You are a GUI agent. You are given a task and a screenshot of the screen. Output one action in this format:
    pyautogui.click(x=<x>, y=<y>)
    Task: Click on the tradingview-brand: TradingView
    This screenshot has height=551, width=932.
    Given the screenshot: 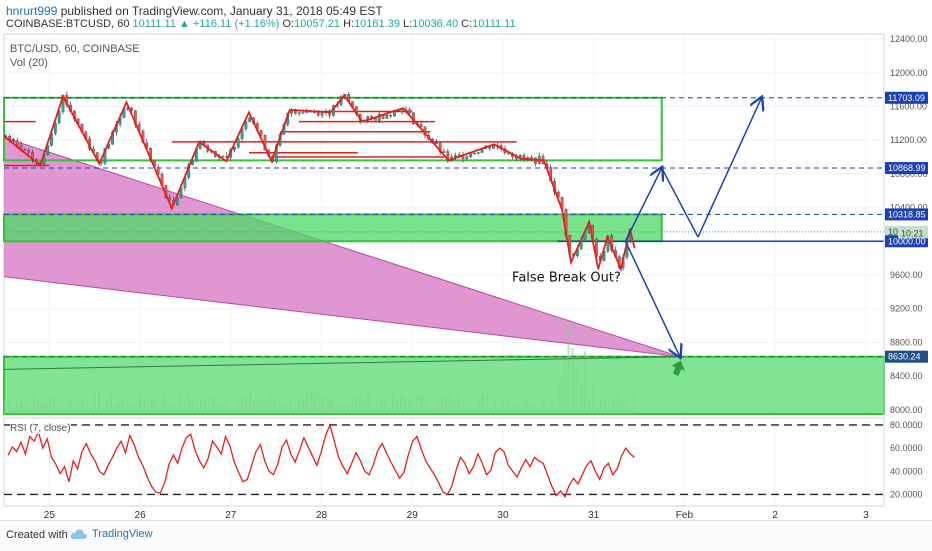 What is the action you would take?
    pyautogui.click(x=122, y=534)
    